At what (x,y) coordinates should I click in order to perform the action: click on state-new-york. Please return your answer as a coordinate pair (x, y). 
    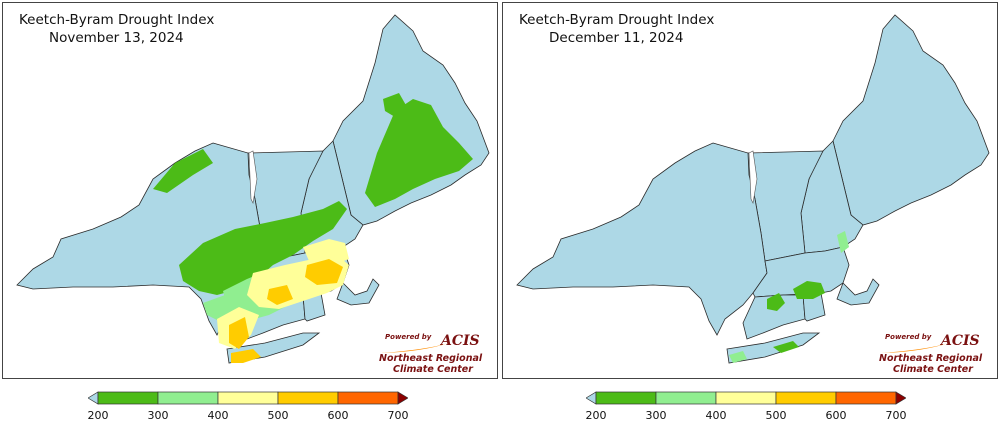
    Looking at the image, I should click on (642, 239).